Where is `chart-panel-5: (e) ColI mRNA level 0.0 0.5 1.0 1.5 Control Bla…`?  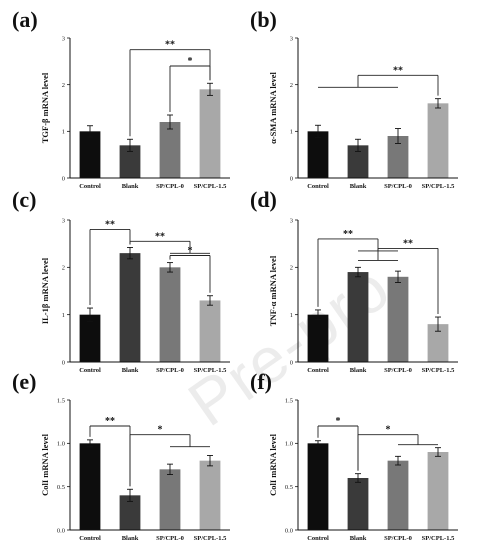 chart-panel-5: (e) ColI mRNA level 0.0 0.5 1.0 1.5 Control Bla… is located at coordinates (121, 455).